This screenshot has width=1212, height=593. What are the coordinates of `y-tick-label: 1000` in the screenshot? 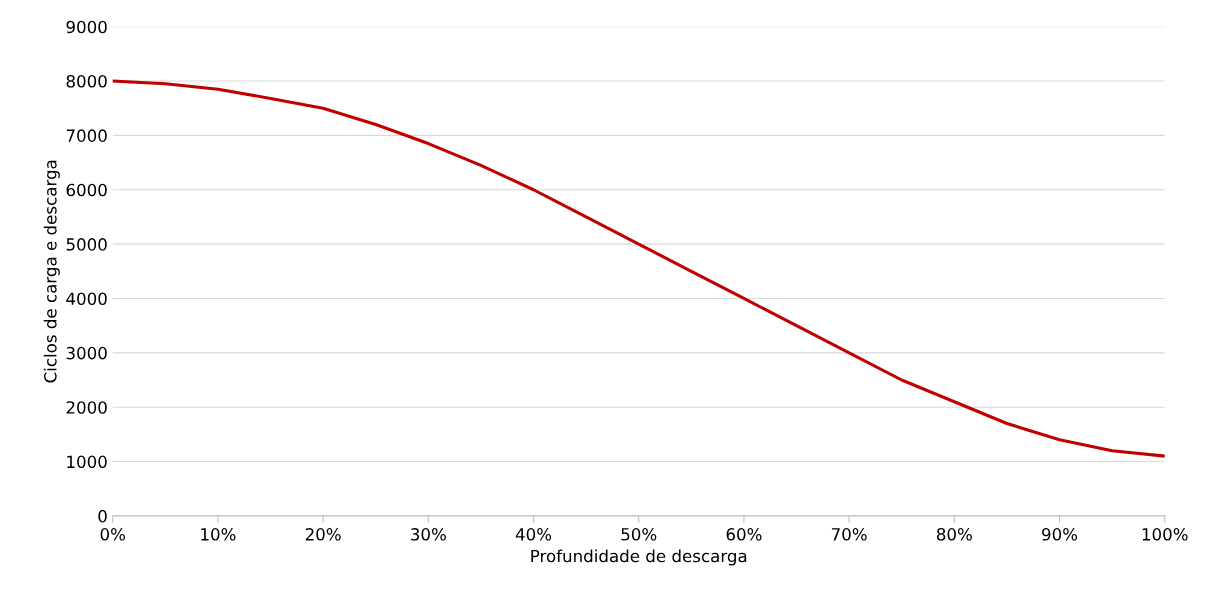 It's located at (87, 462).